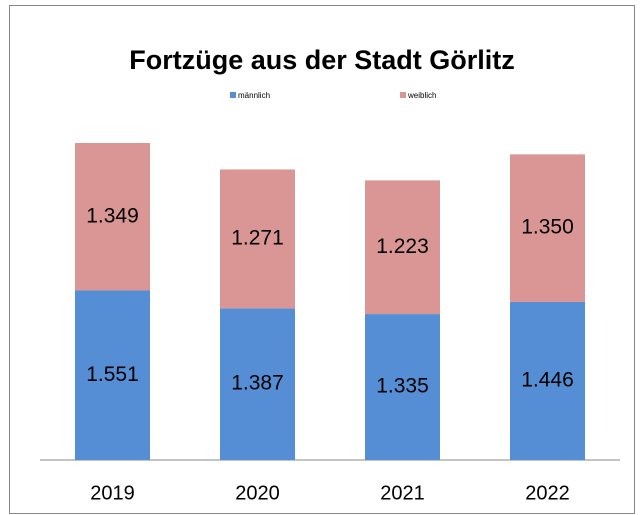  Describe the element at coordinates (421, 95) in the screenshot. I see `legend-label: weiblich` at that location.